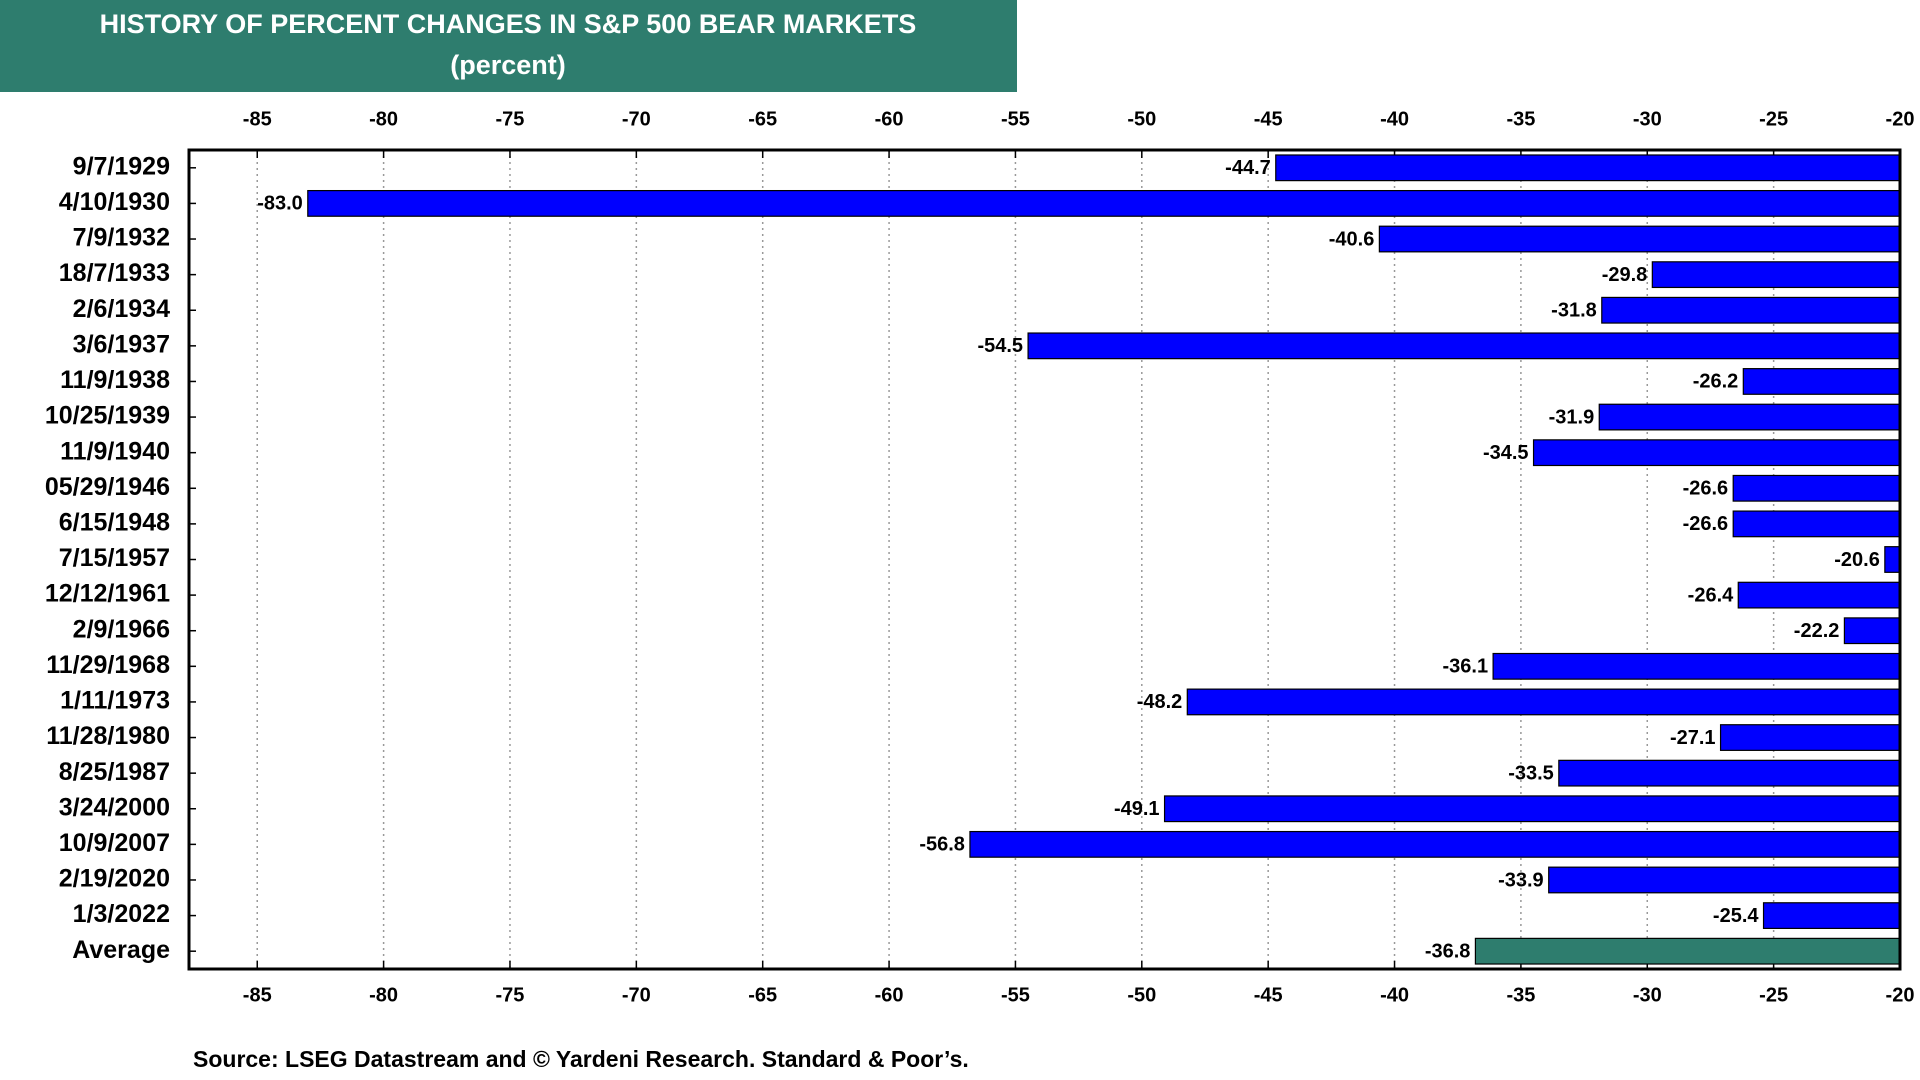  Describe the element at coordinates (636, 995) in the screenshot. I see `x-tick-label-bottom: -70` at that location.